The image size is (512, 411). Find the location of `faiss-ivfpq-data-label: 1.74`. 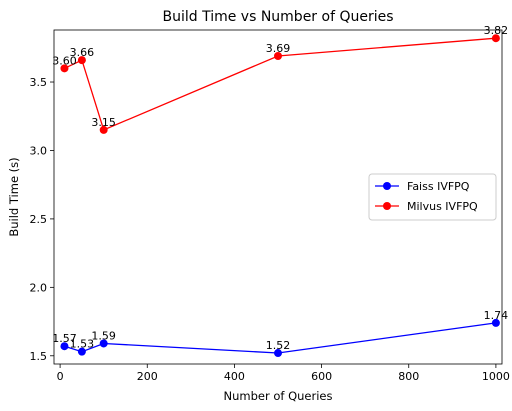

faiss-ivfpq-data-label: 1.74 is located at coordinates (496, 315).